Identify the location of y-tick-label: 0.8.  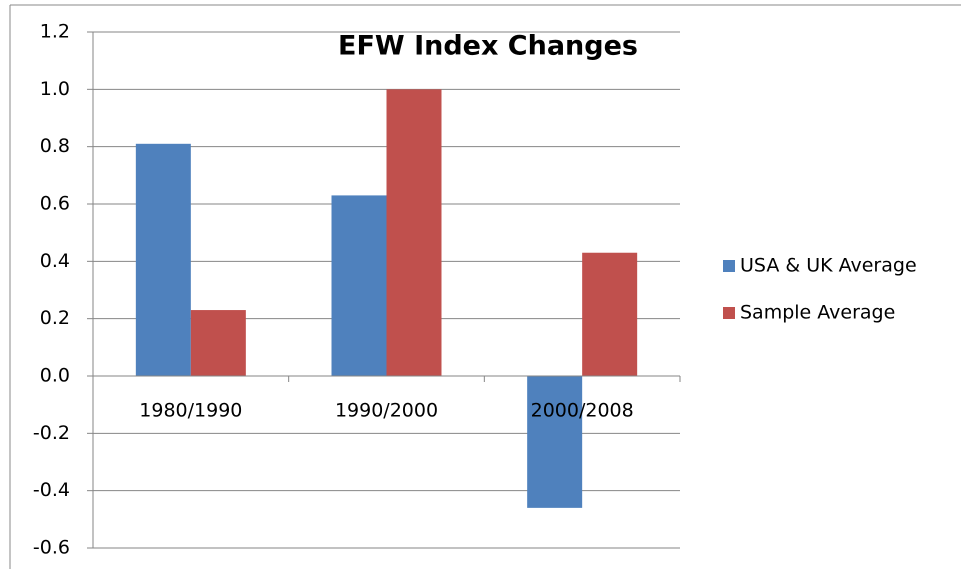
(55, 146).